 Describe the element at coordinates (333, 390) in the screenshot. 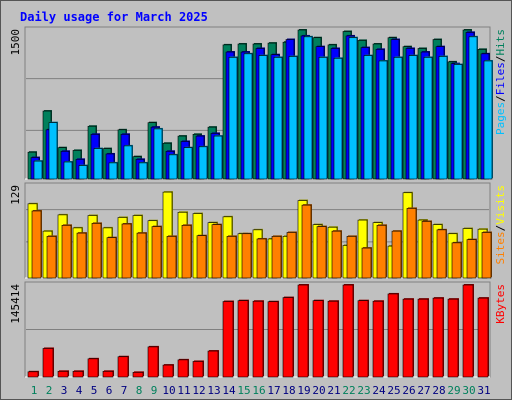

I see `x-tick-label-day-21: 21` at that location.